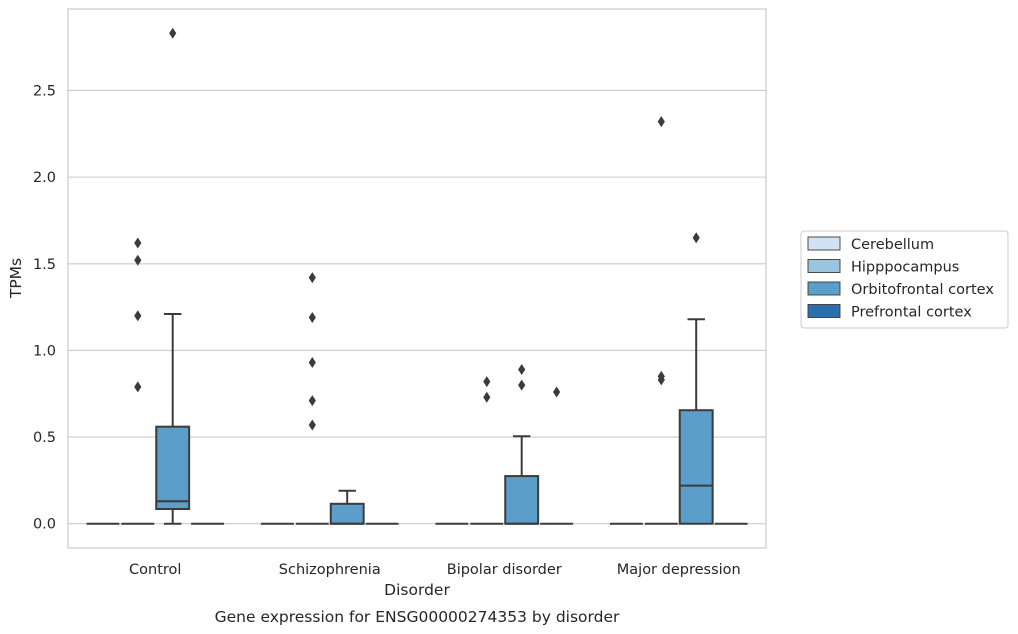 This screenshot has width=1018, height=634. What do you see at coordinates (911, 313) in the screenshot?
I see `legend-label: Prefrontal cortex` at bounding box center [911, 313].